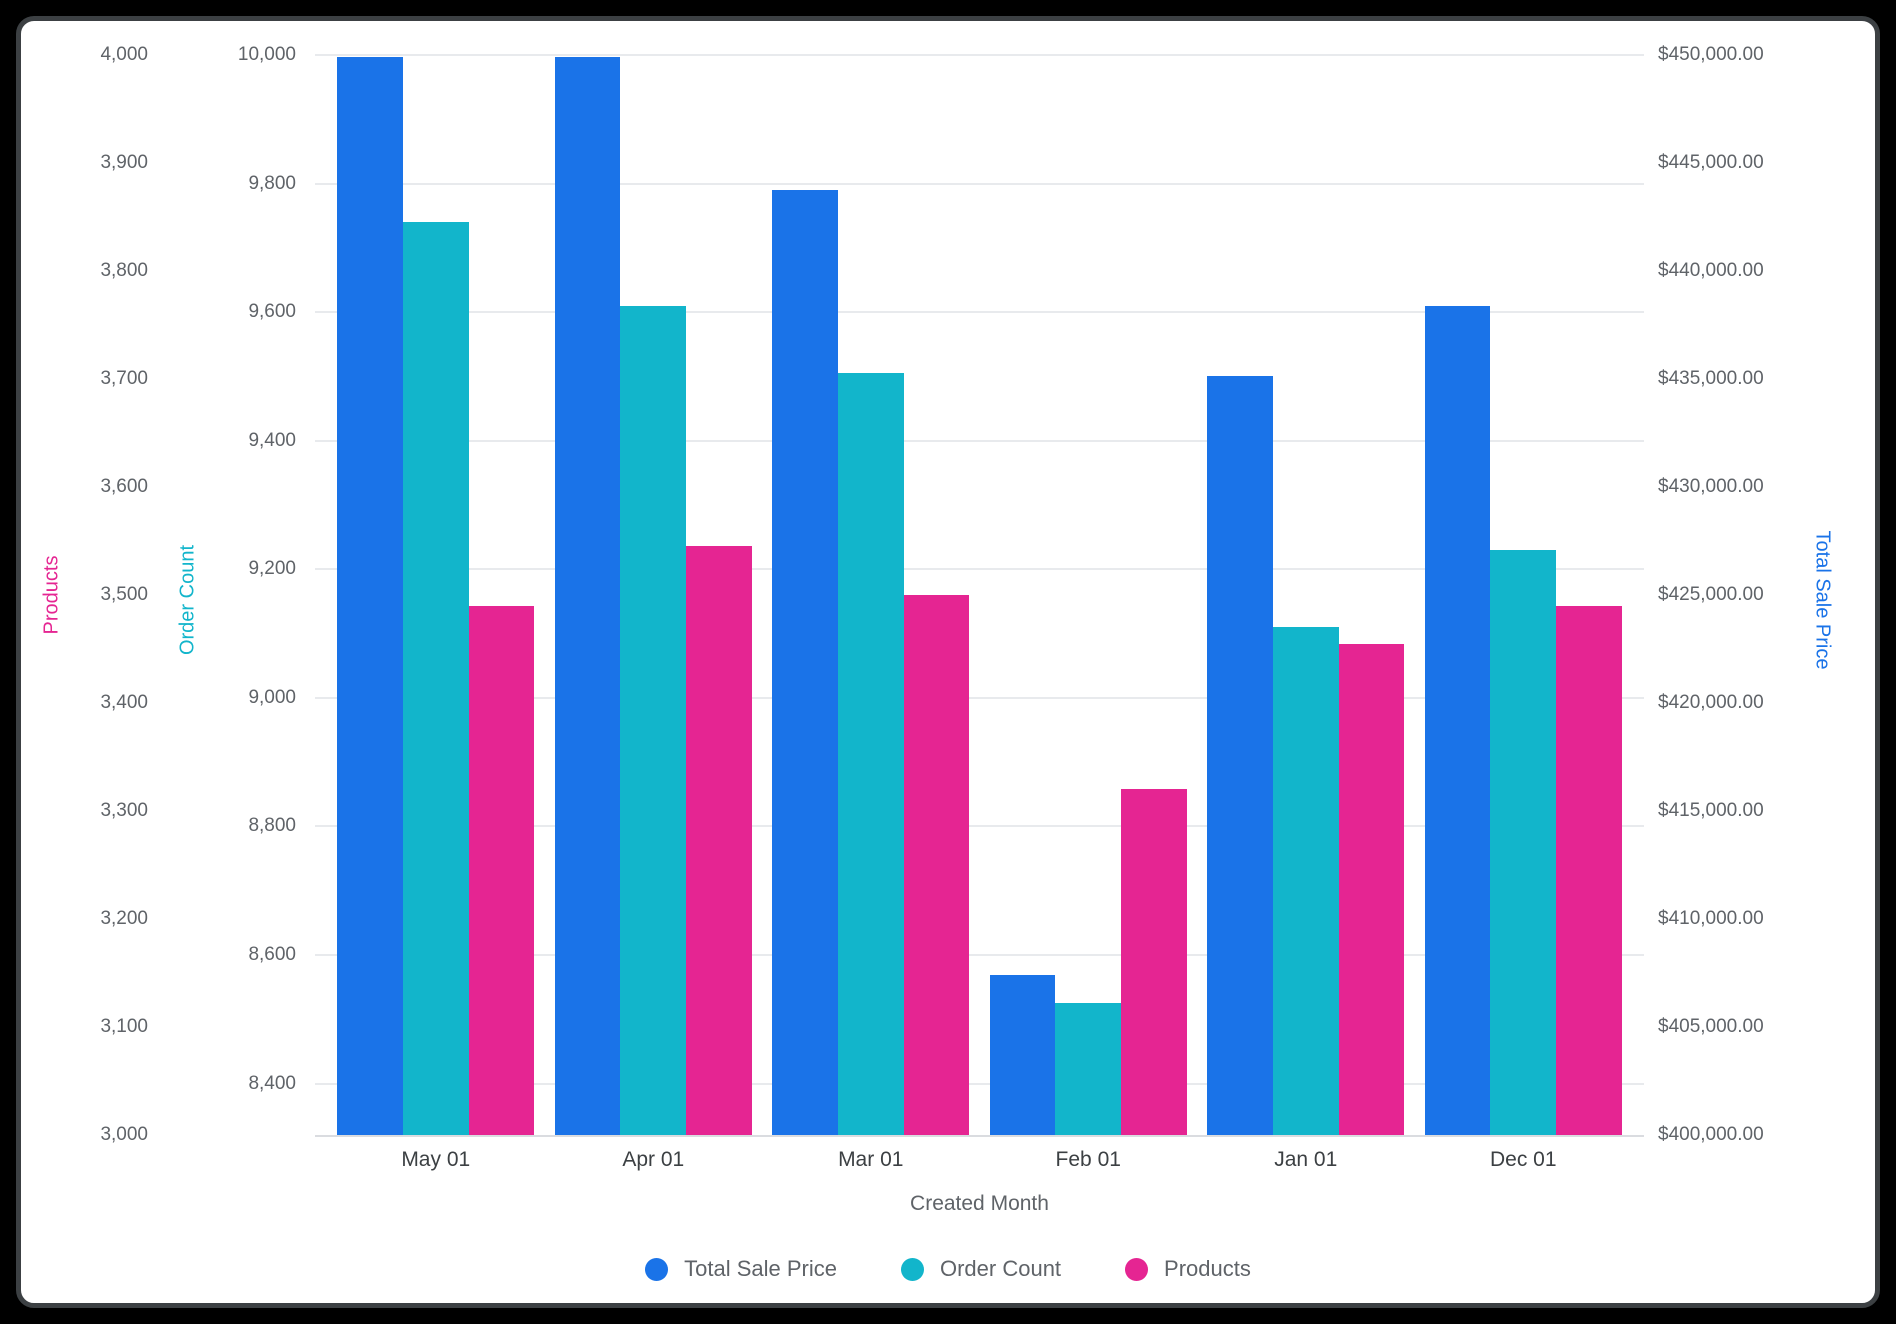 The height and width of the screenshot is (1324, 1896). What do you see at coordinates (1711, 486) in the screenshot?
I see `y-tick-label: $430,000.00` at bounding box center [1711, 486].